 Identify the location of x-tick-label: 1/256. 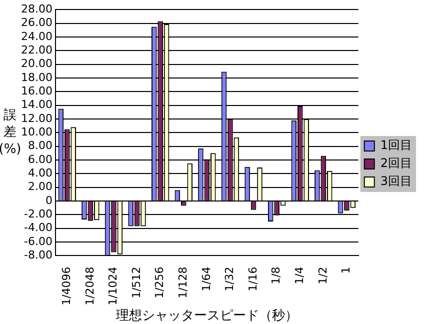
(159, 282).